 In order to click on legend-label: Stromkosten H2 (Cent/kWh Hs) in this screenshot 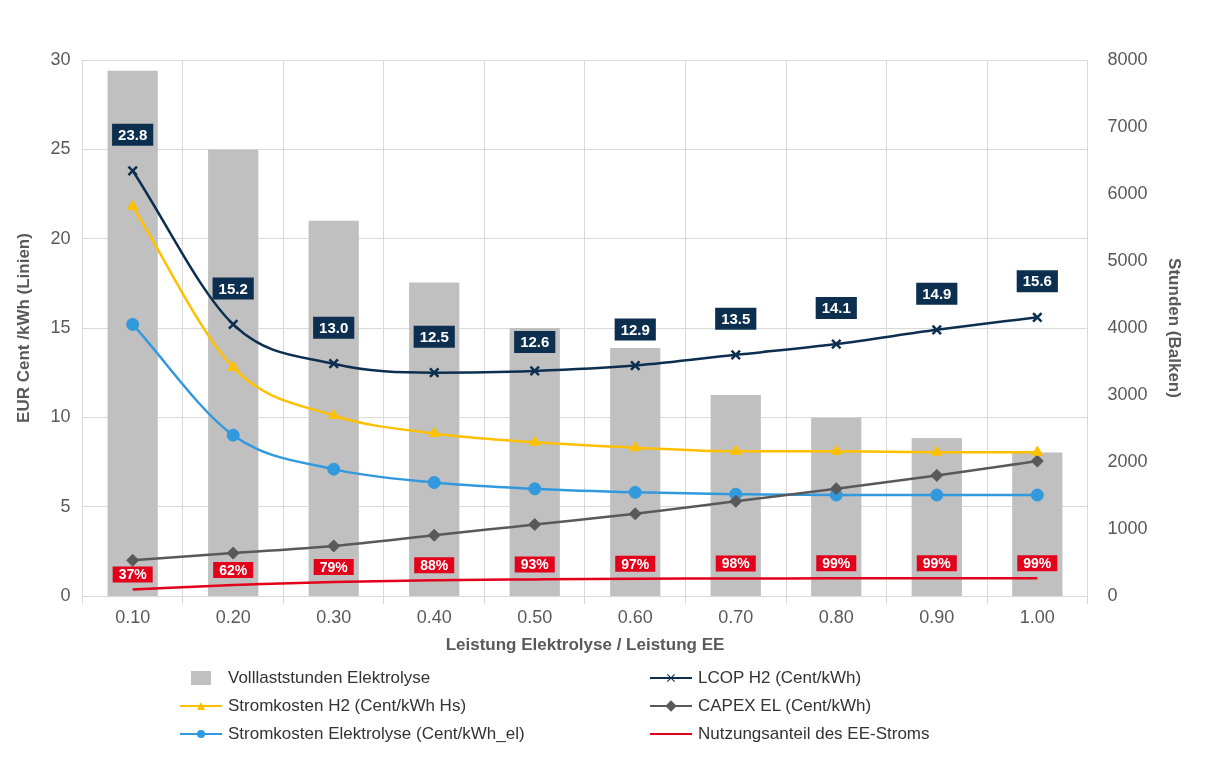, I will do `click(347, 706)`.